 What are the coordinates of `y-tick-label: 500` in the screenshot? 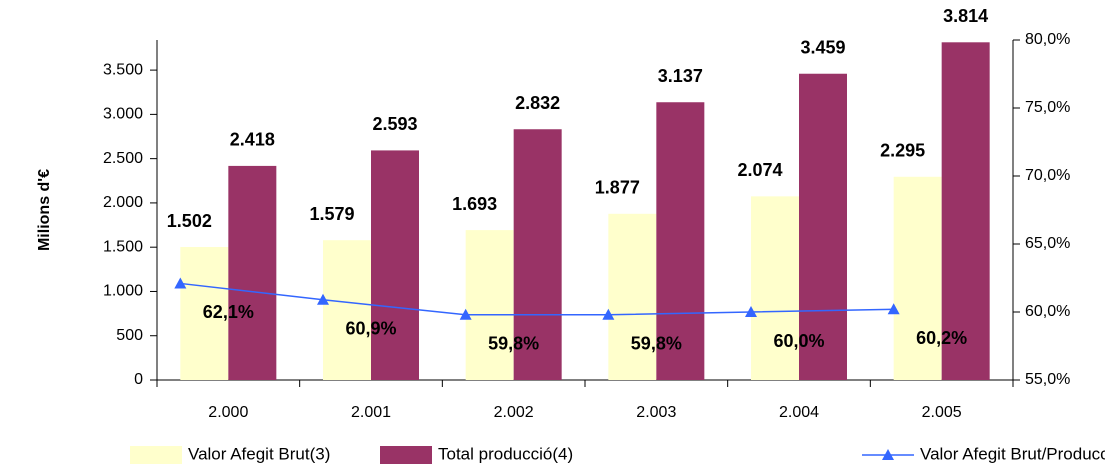 It's located at (129, 335).